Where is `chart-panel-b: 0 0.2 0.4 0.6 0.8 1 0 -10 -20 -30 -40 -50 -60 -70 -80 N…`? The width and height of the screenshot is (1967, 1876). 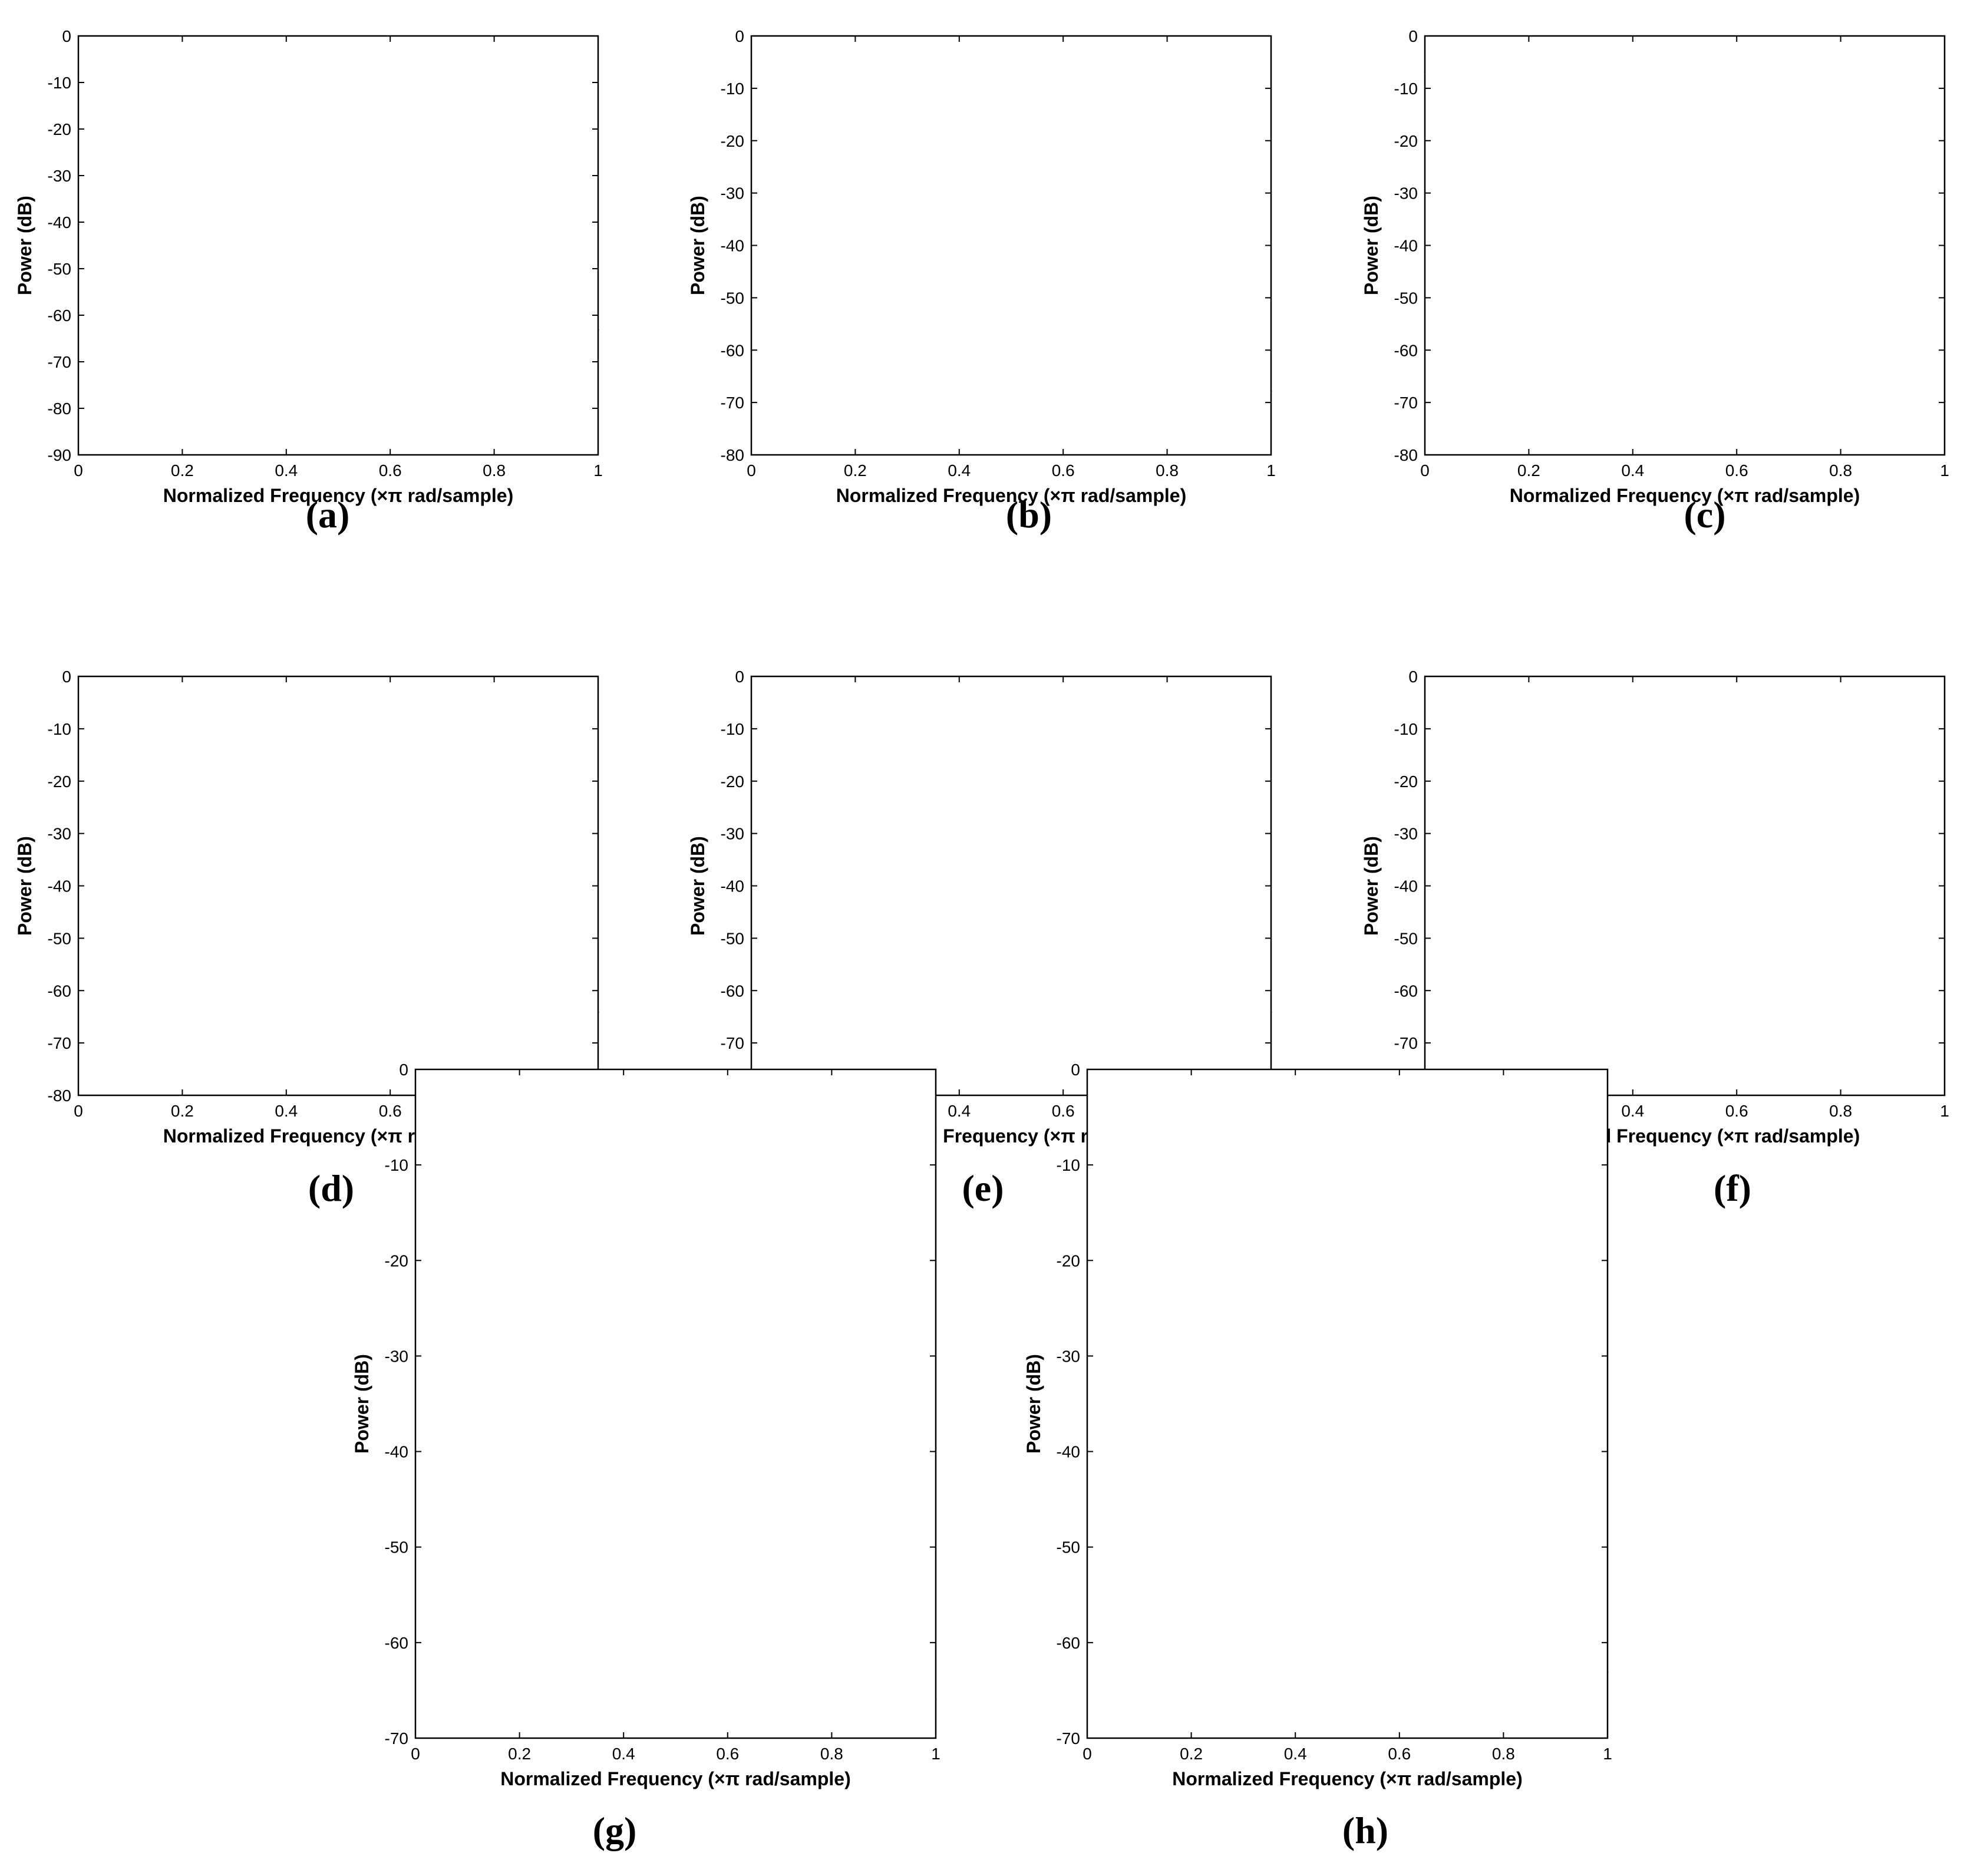
chart-panel-b: 0 0.2 0.4 0.6 0.8 1 0 -10 -20 -30 -40 -50 -60 -70 -80 N… is located at coordinates (981, 281).